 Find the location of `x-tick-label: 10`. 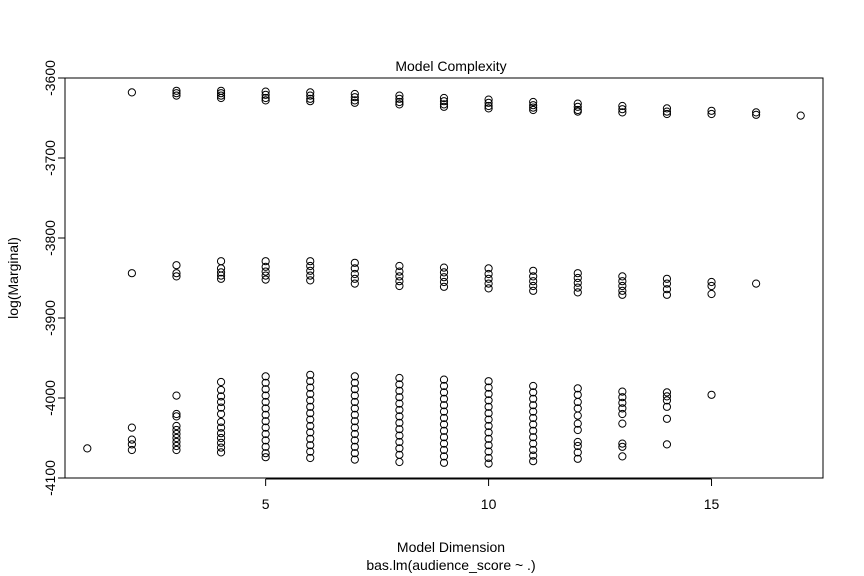

x-tick-label: 10 is located at coordinates (489, 504).